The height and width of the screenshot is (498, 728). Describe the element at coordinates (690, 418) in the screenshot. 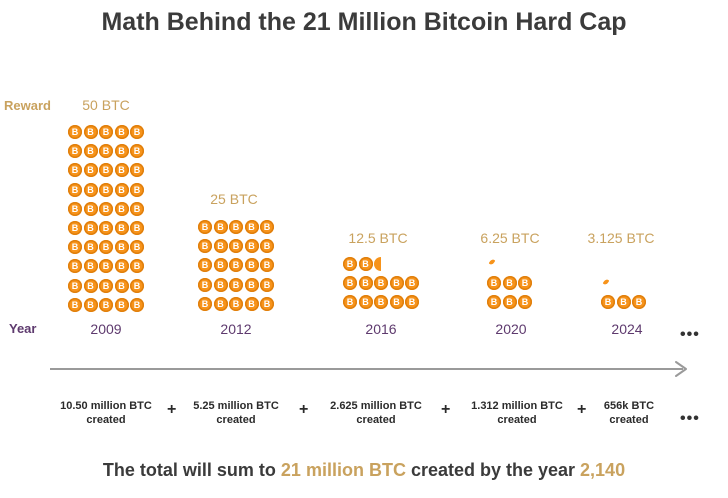

I see `continuation-ellipsis-bottom: •••` at that location.